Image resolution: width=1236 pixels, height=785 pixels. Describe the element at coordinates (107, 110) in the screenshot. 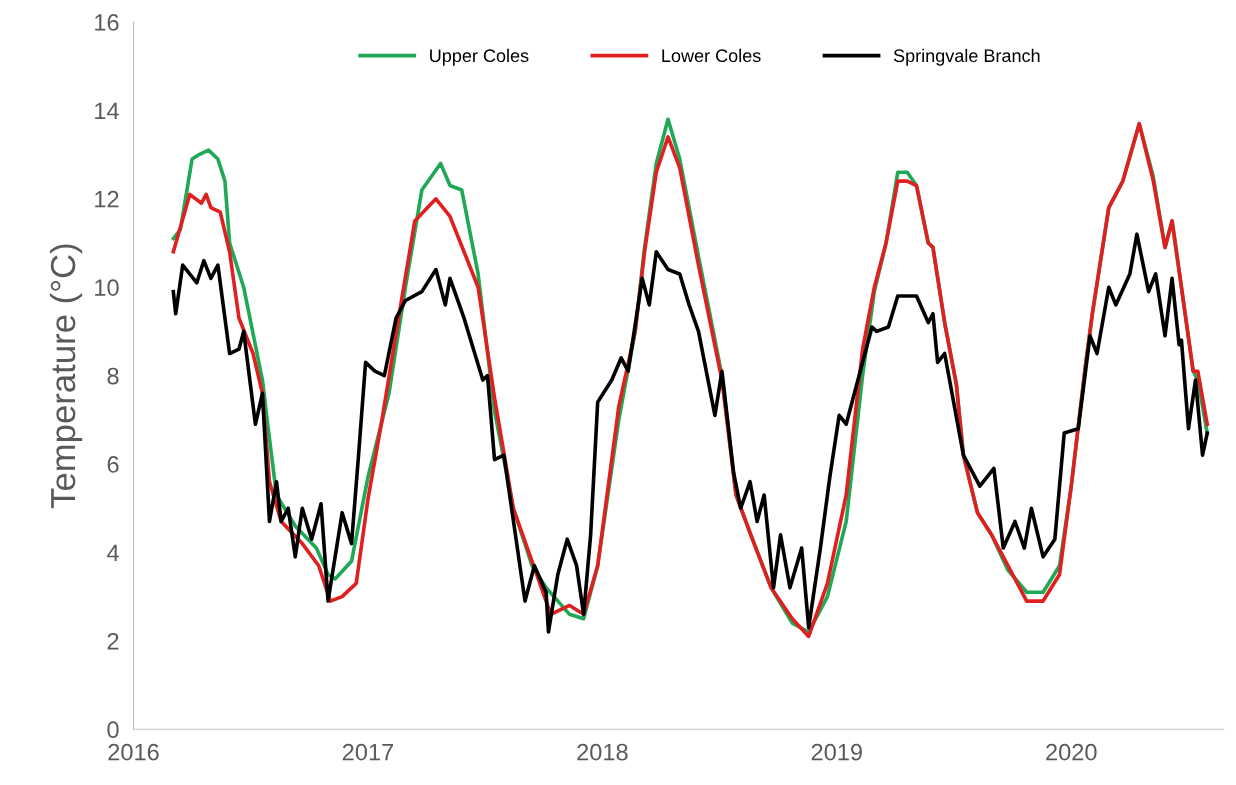

I see `y-tick-label: 14` at that location.